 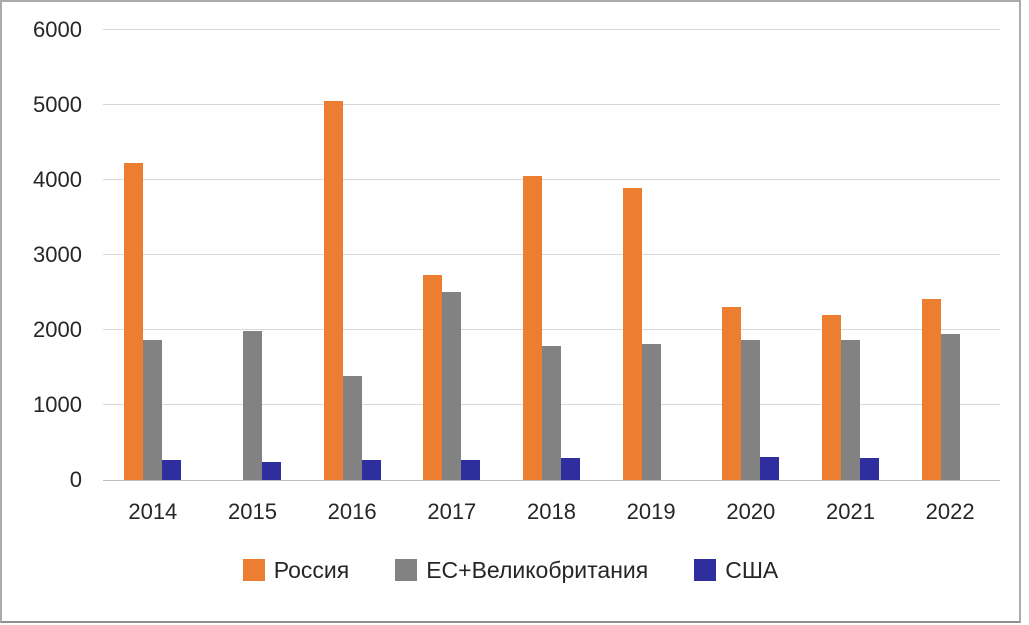 I want to click on bar-США-2014, so click(x=172, y=470).